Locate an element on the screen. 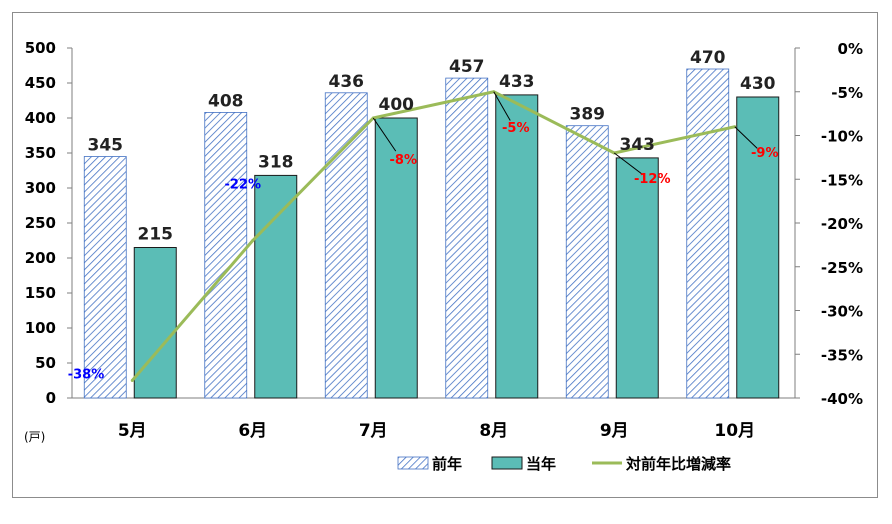  bar-prev-year-value-label: 345 is located at coordinates (106, 146).